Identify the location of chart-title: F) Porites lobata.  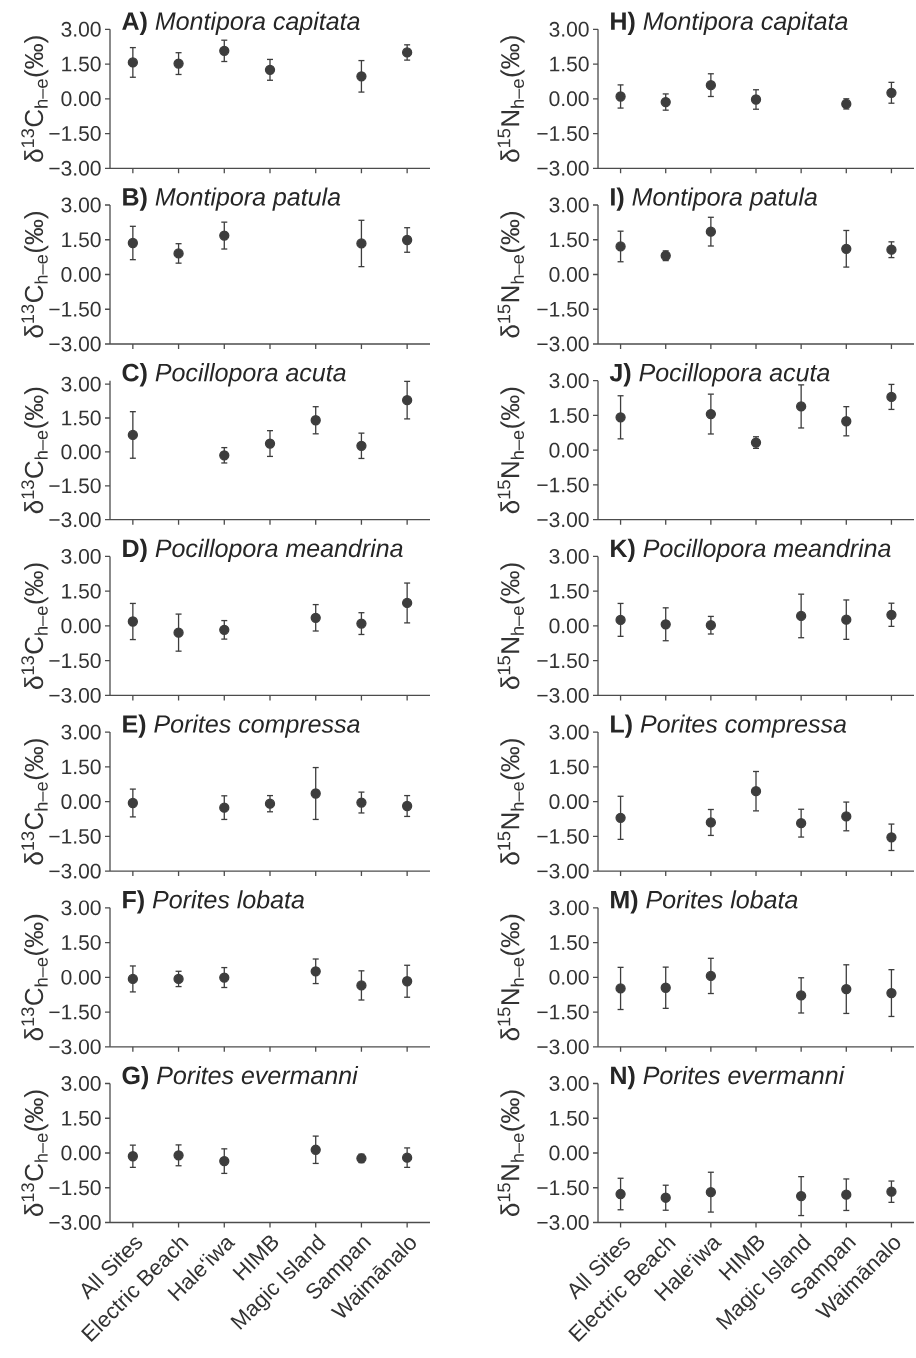
(214, 902).